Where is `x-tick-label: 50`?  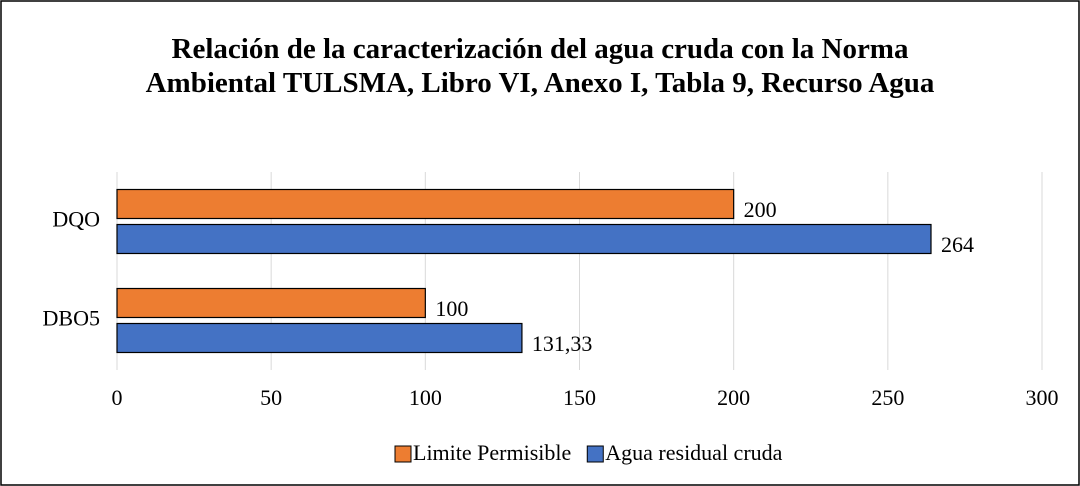 x-tick-label: 50 is located at coordinates (271, 397).